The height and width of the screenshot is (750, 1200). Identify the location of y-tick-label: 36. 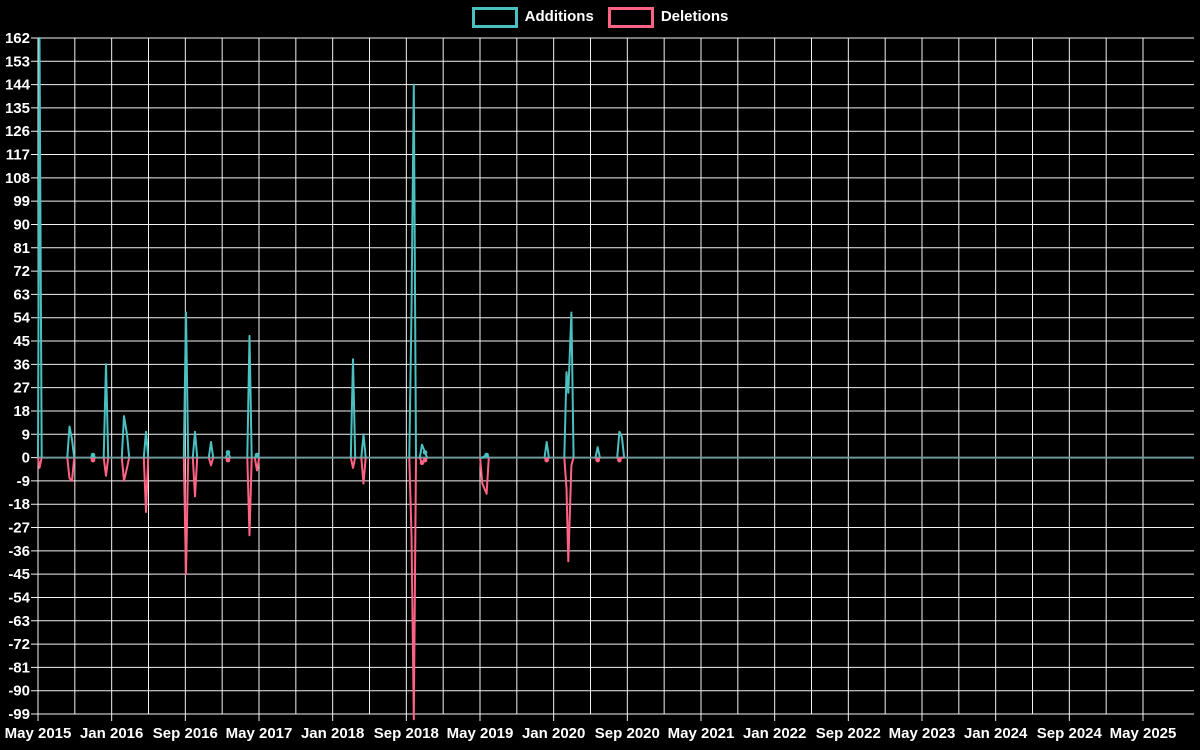
(21, 364).